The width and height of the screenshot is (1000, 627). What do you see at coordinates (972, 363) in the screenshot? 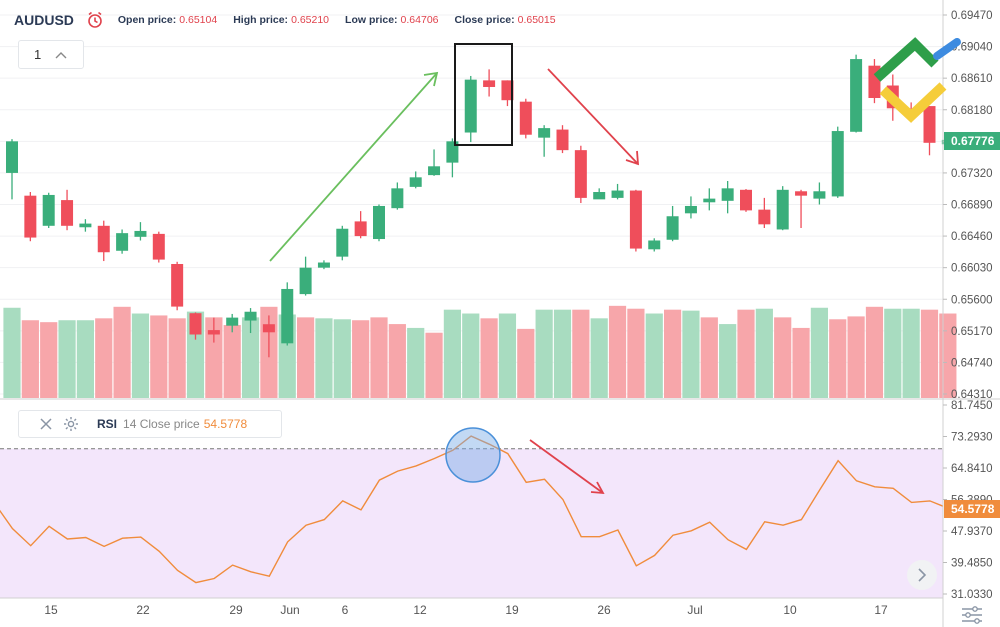
I see `price-tick-label: 0.64740` at bounding box center [972, 363].